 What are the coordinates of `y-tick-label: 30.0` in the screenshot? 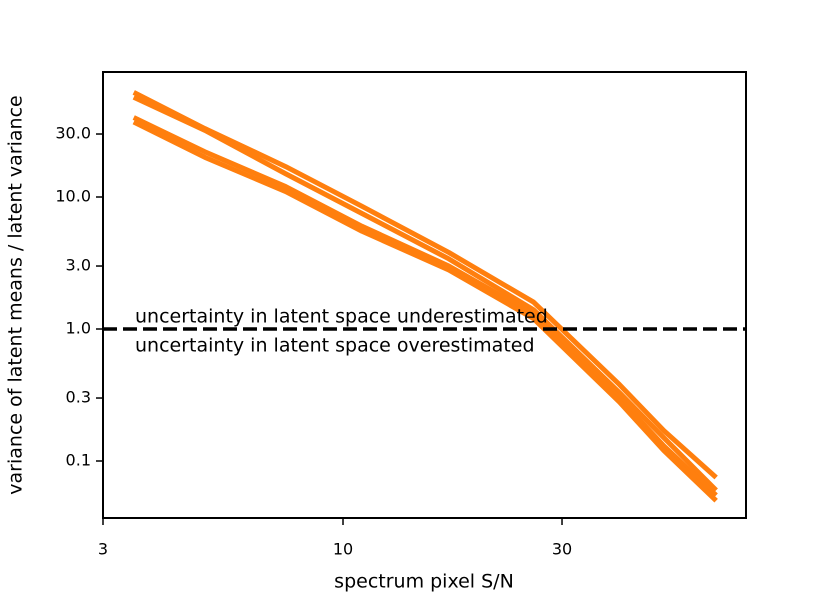 It's located at (73, 133).